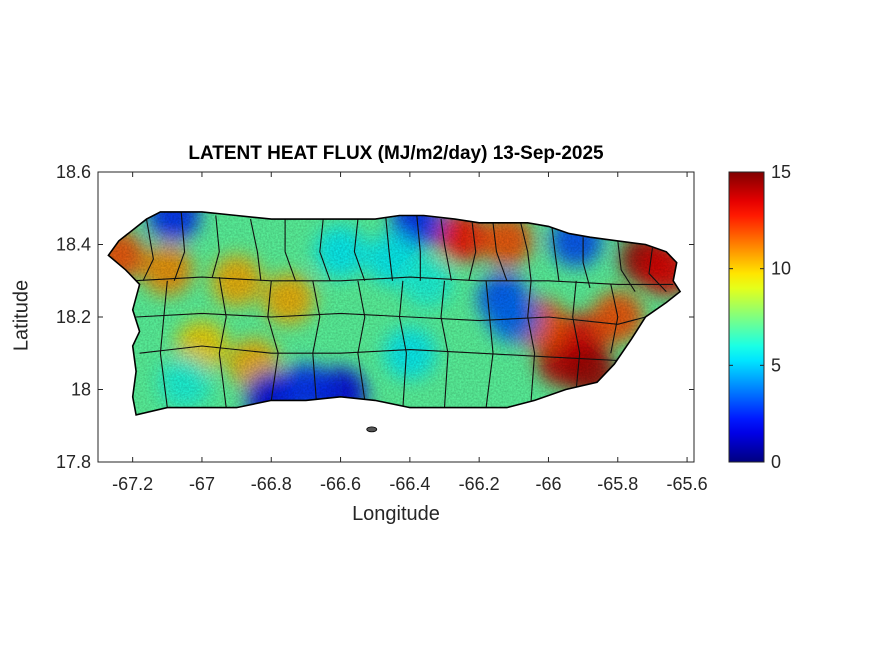 This screenshot has height=656, width=875. Describe the element at coordinates (746, 317) in the screenshot. I see `colorbar-gradient` at that location.